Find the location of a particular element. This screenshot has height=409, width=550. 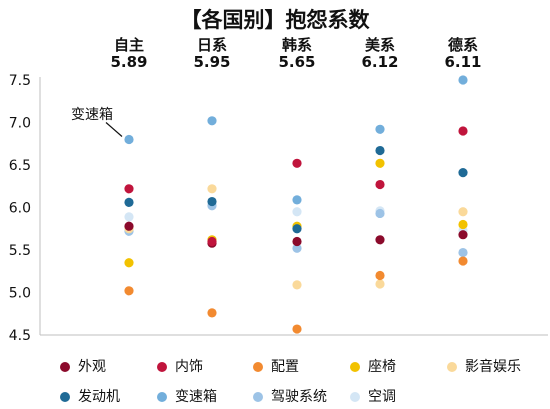

brand-header: 韩系 5.65 is located at coordinates (297, 54).